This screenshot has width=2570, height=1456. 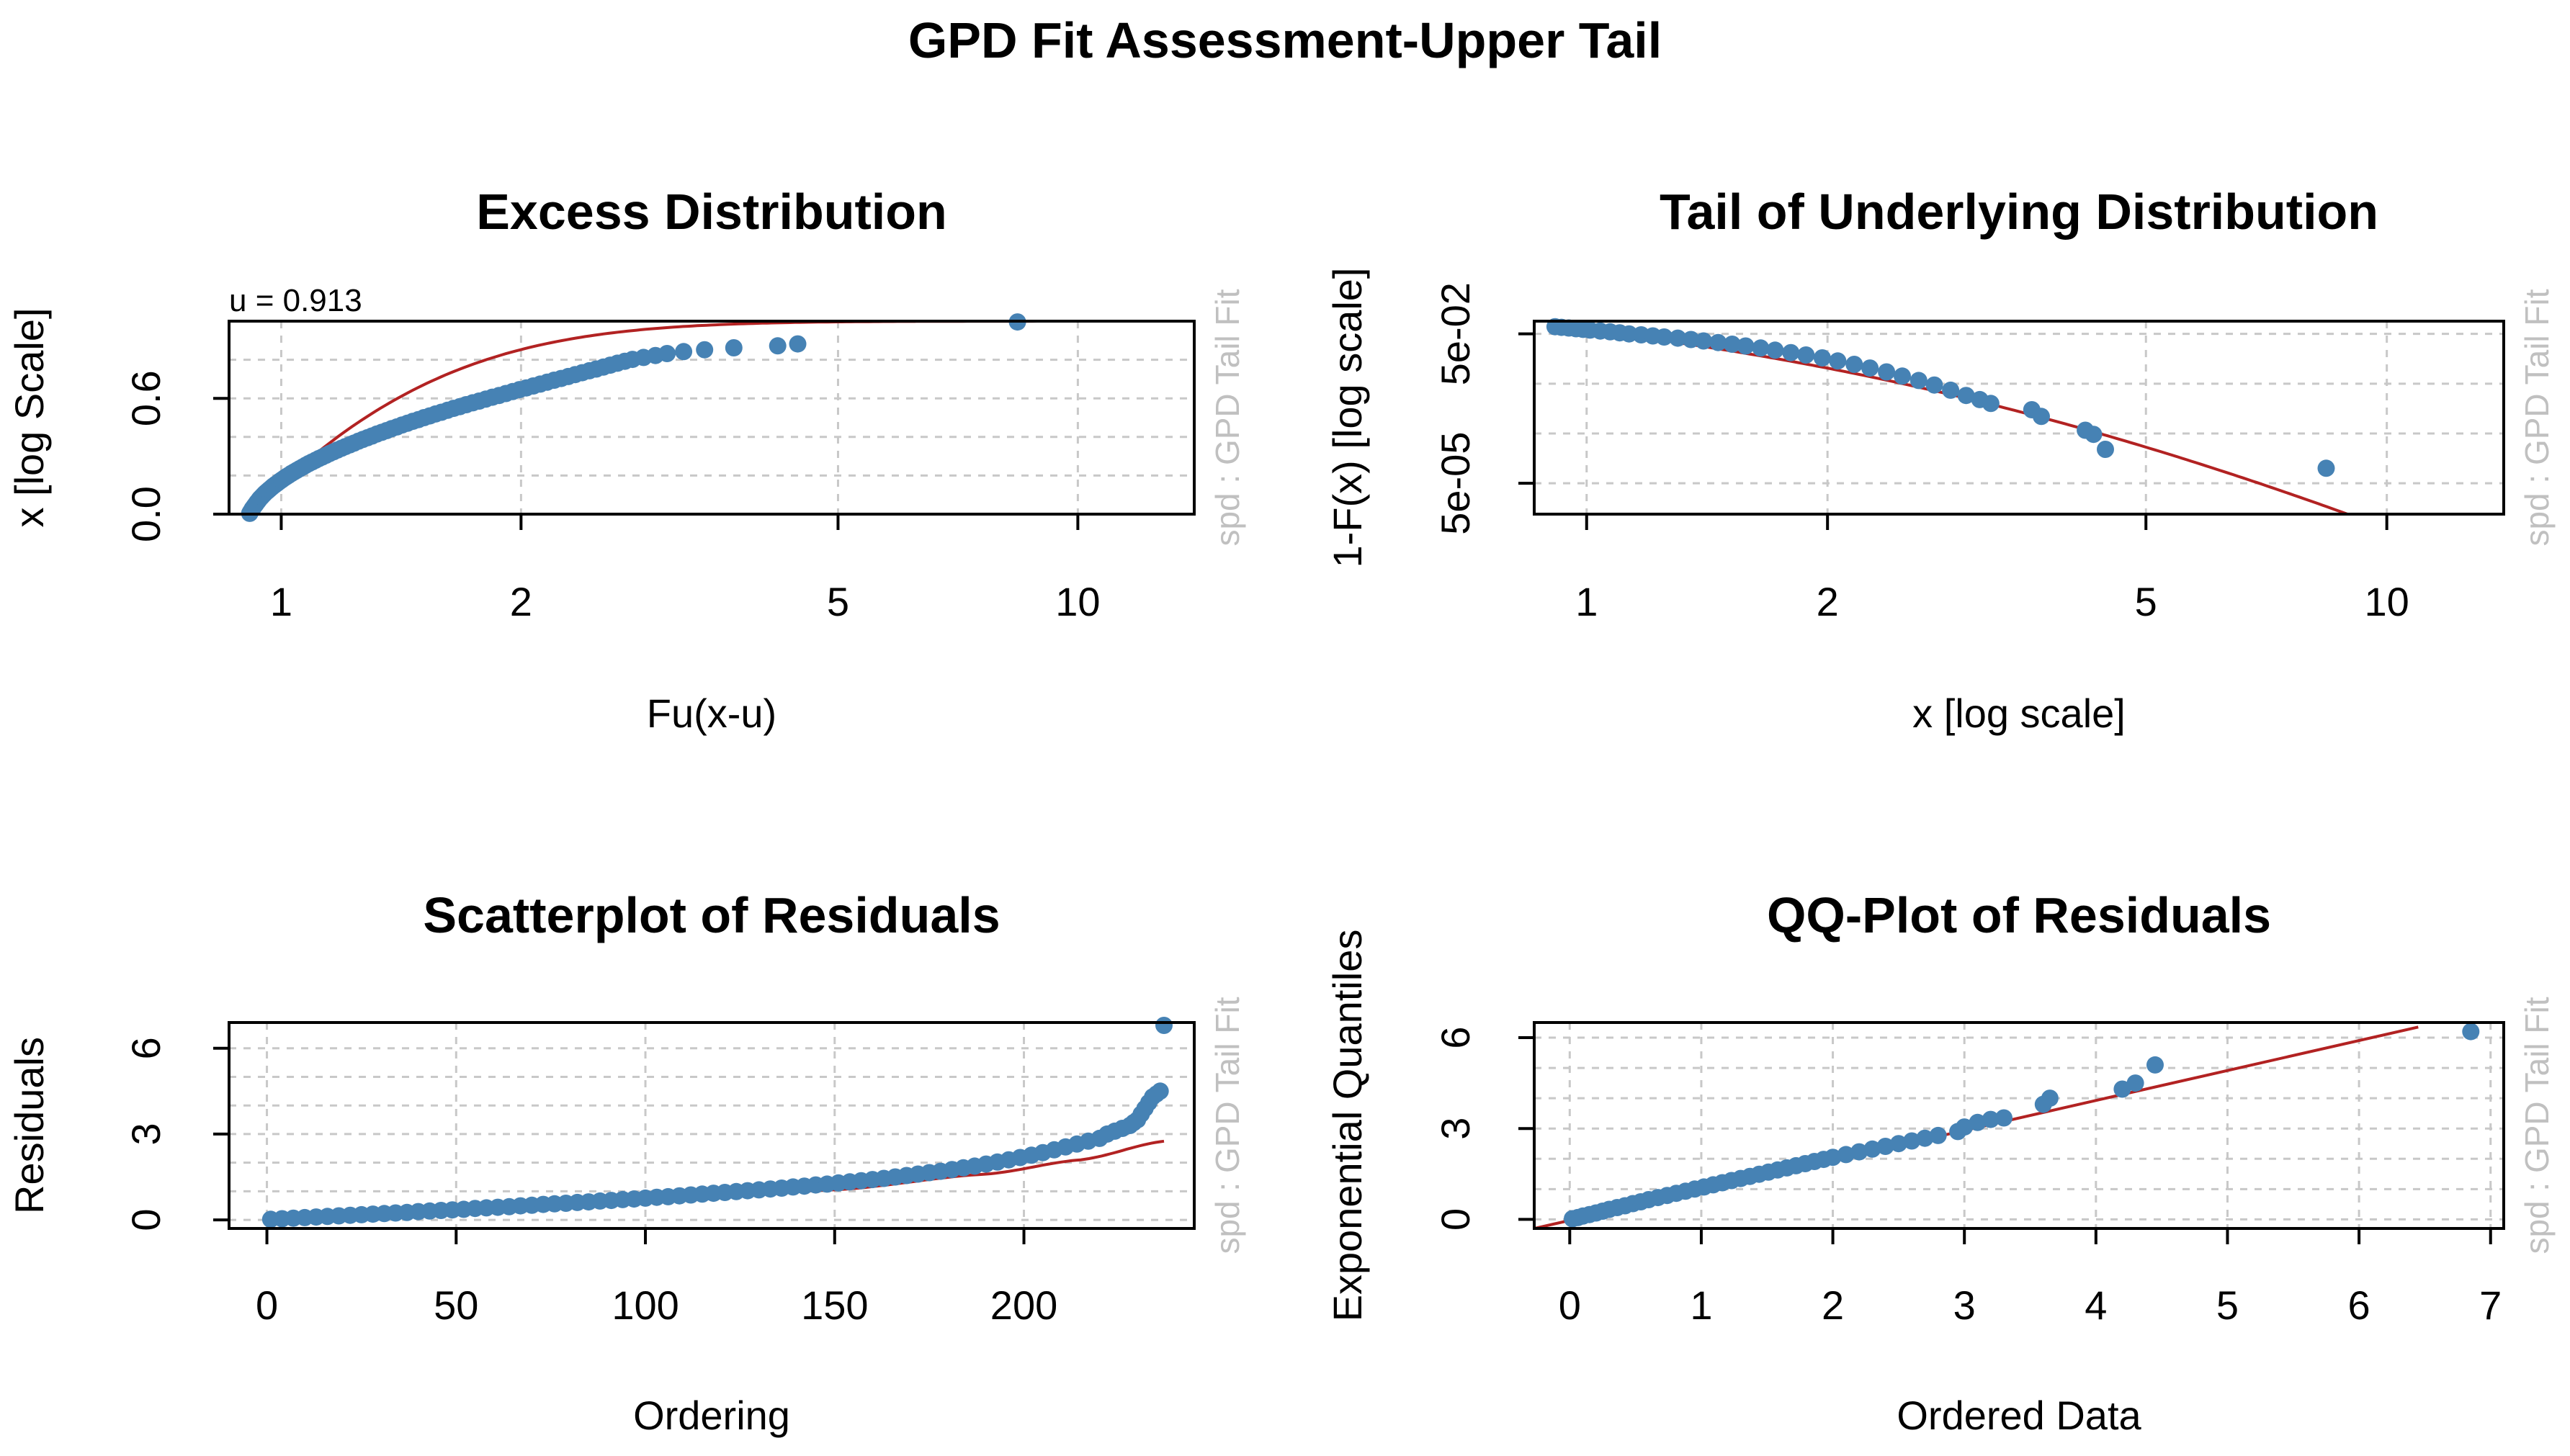 I want to click on main-title: GPD Fit Assessment-Upper Tail, so click(x=1285, y=40).